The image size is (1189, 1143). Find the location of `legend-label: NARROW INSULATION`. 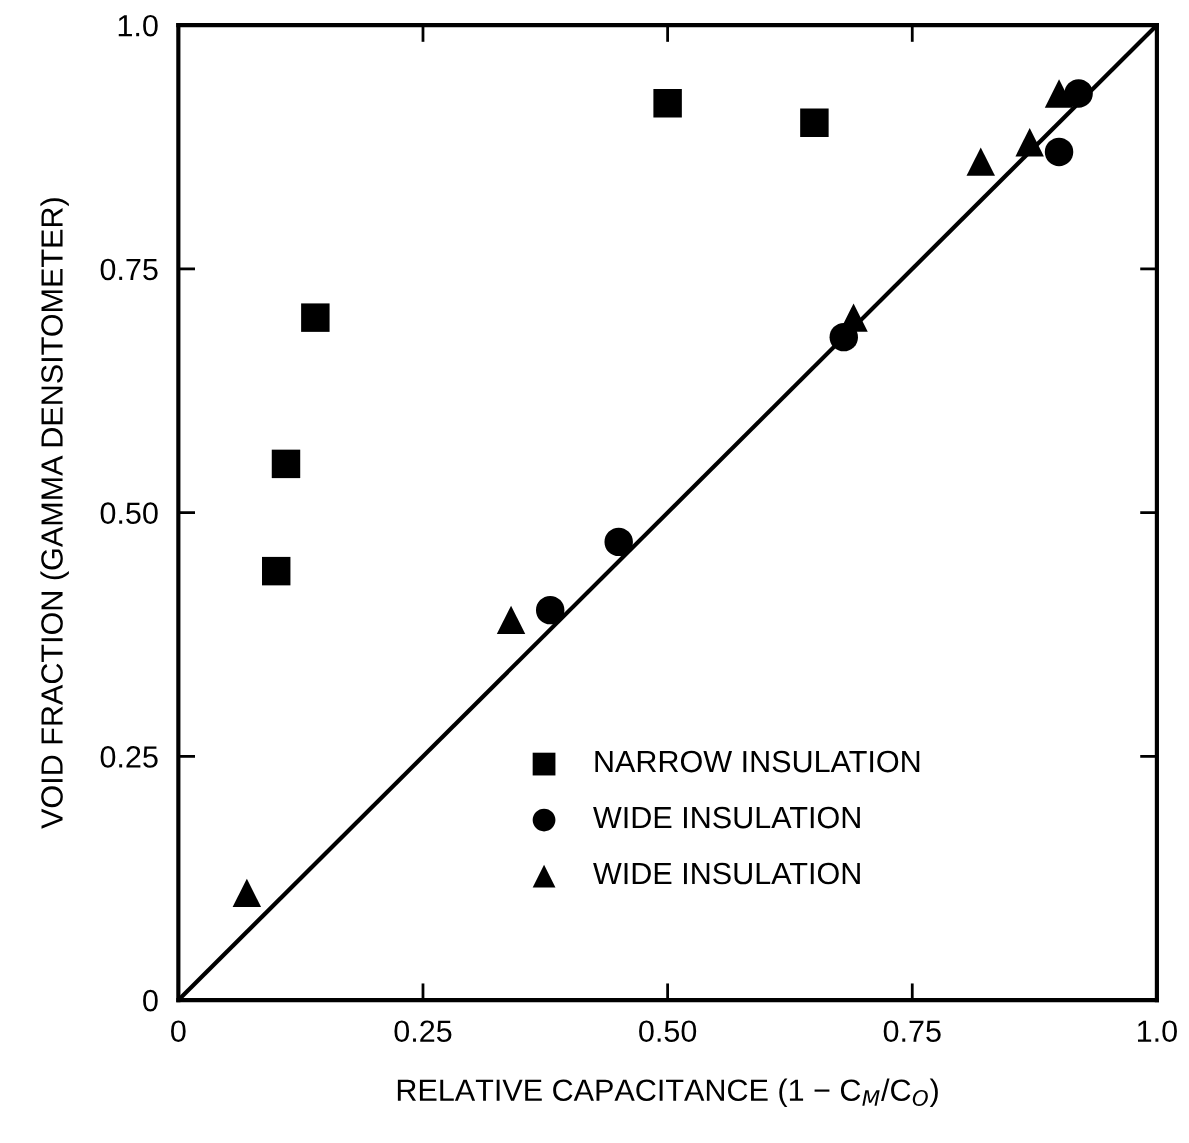

legend-label: NARROW INSULATION is located at coordinates (757, 761).